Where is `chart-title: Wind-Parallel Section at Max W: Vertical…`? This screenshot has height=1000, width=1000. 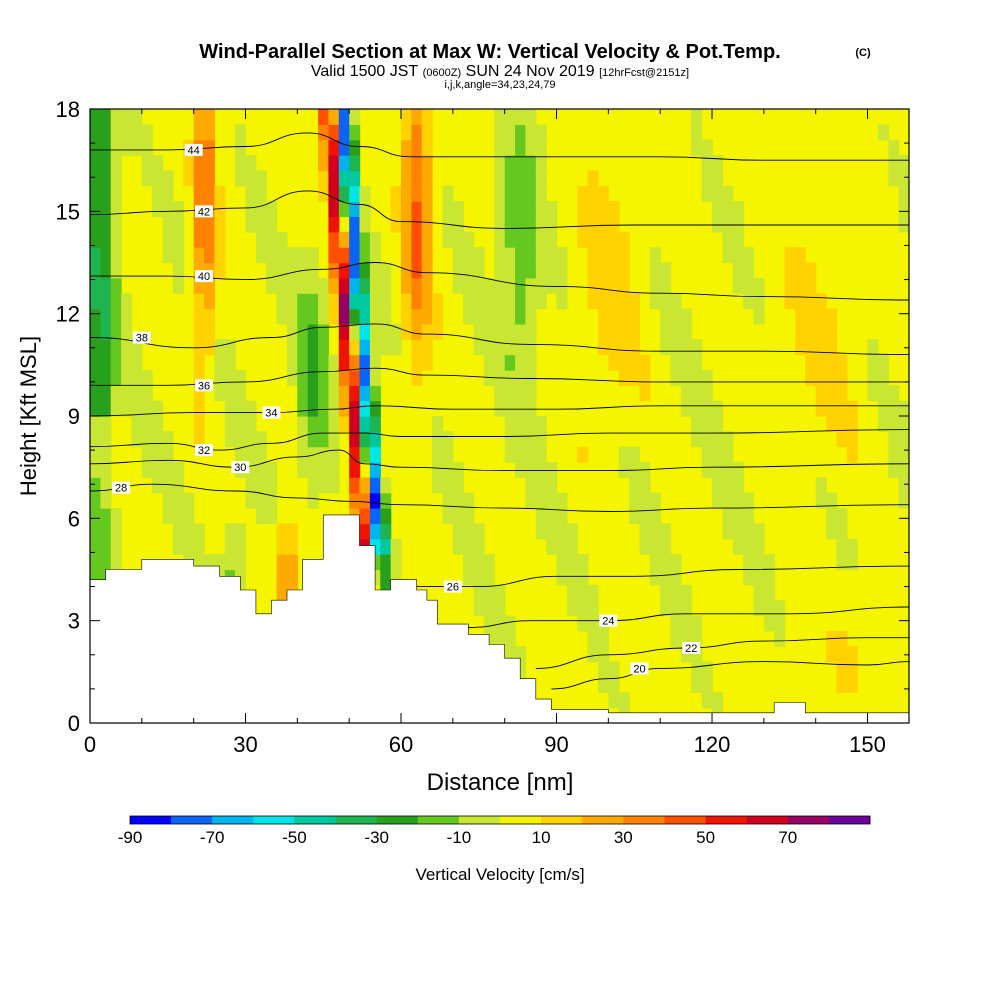
chart-title: Wind-Parallel Section at Max W: Vertical… is located at coordinates (489, 52).